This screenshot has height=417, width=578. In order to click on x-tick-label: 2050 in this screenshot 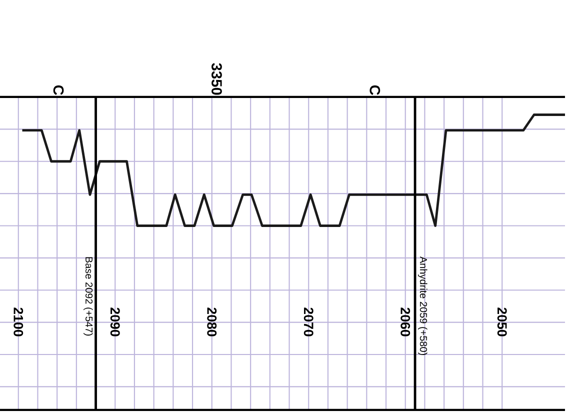, I will do `click(502, 322)`.